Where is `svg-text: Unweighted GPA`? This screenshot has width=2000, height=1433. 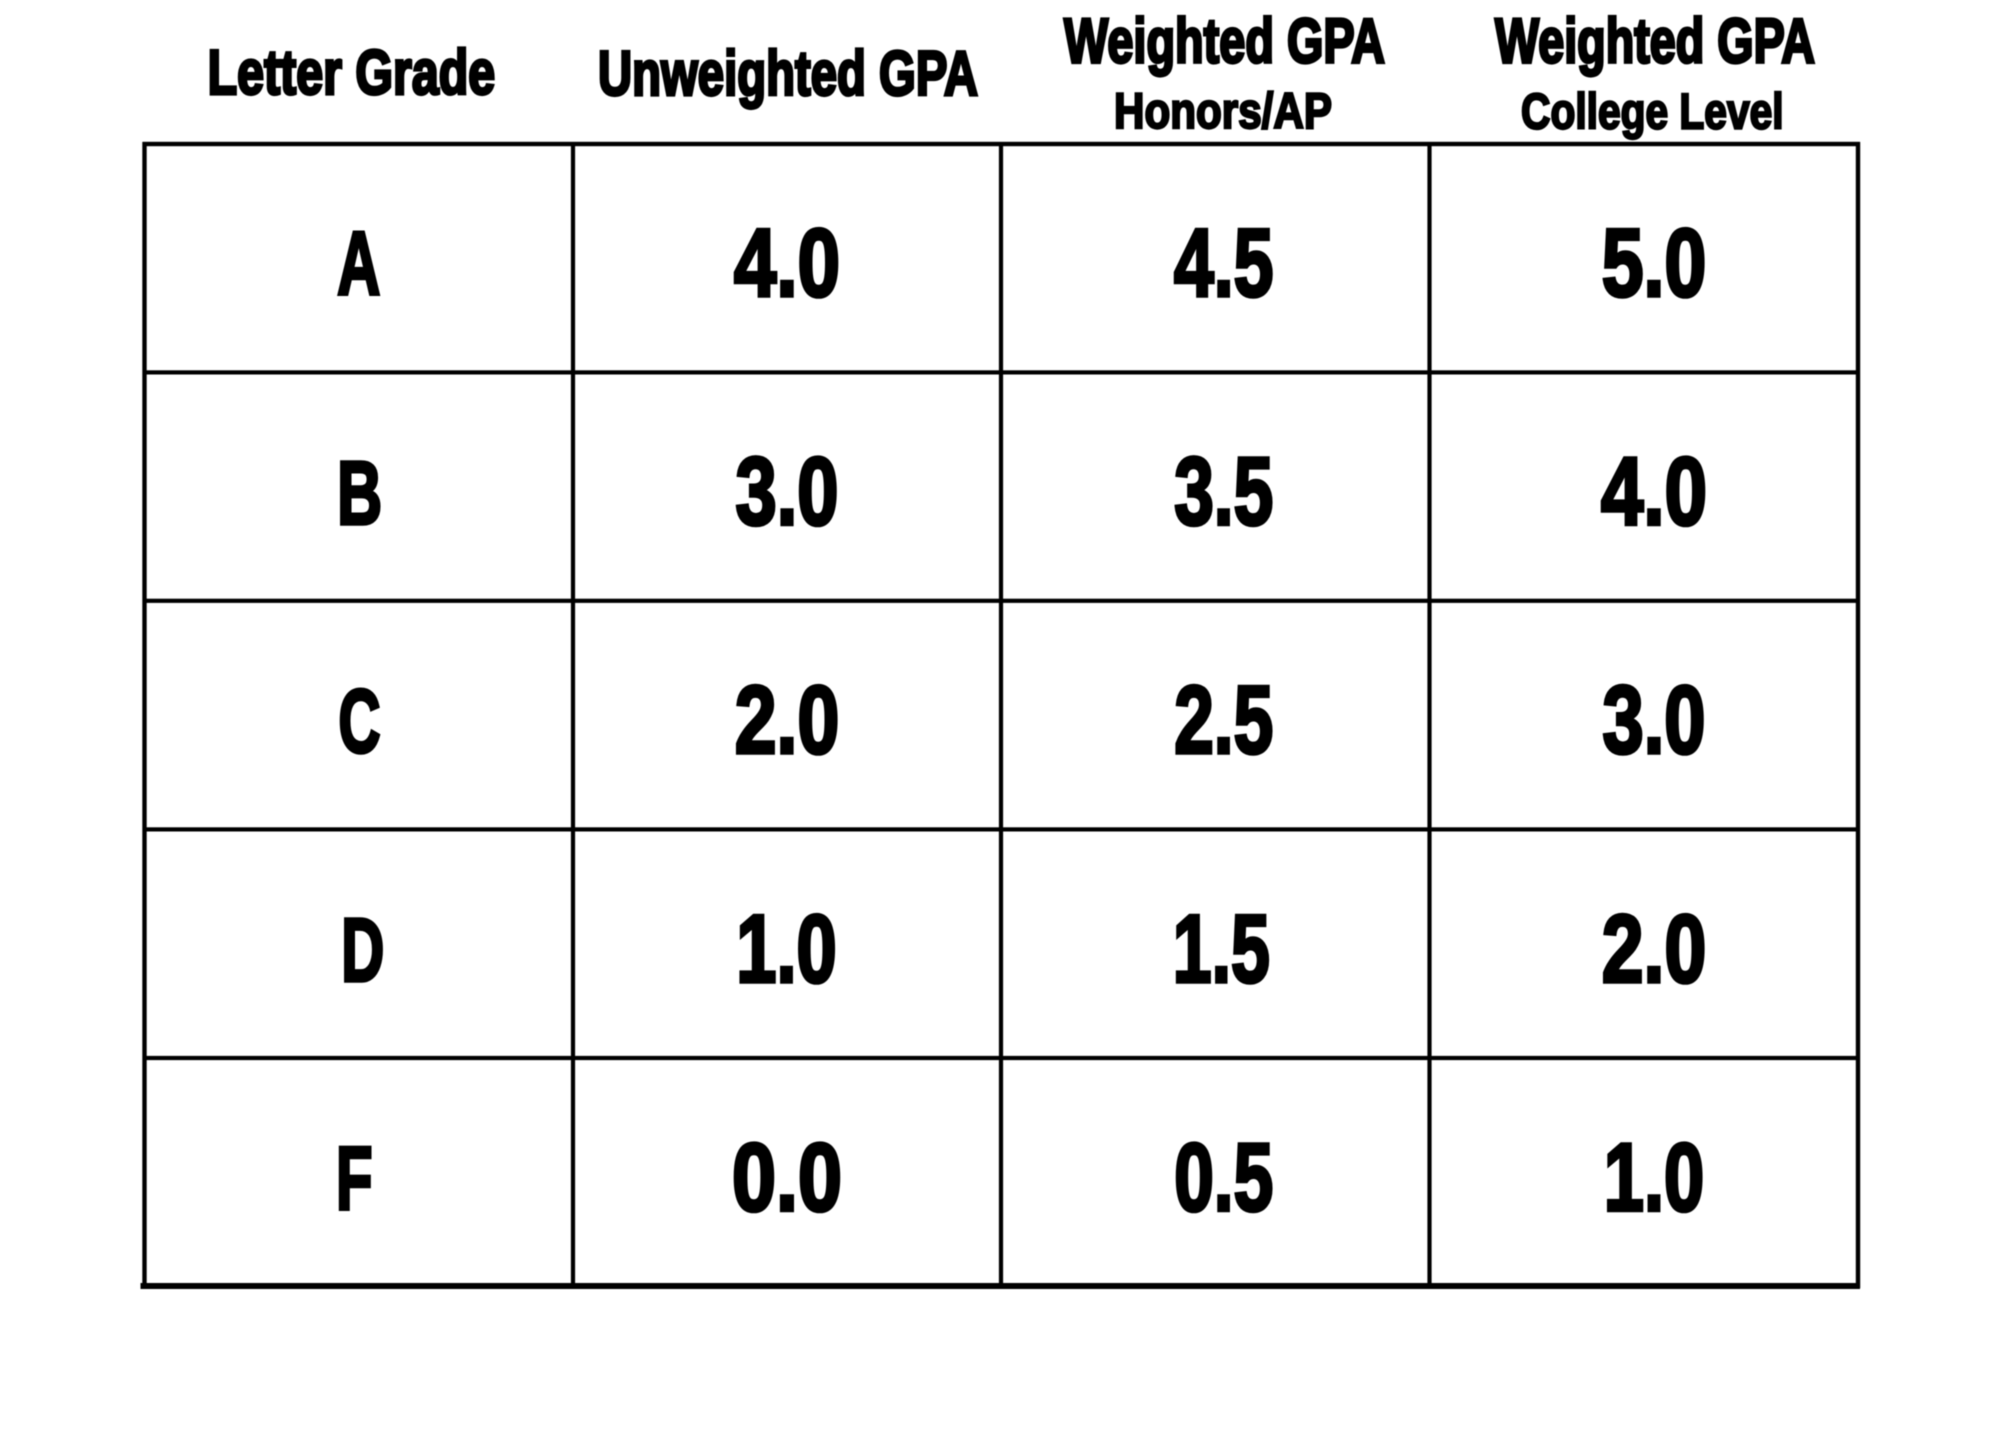 svg-text: Unweighted GPA is located at coordinates (788, 74).